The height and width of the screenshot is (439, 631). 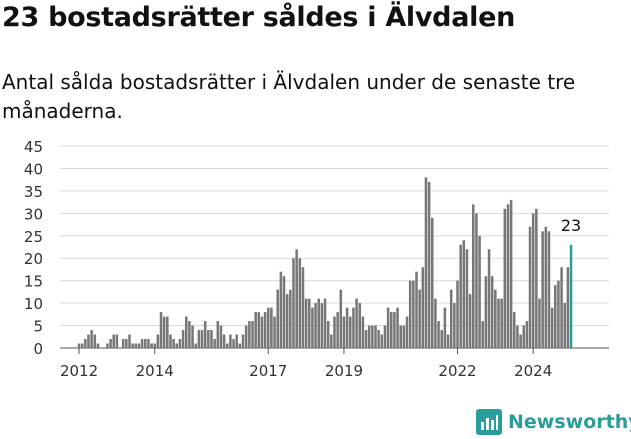 What do you see at coordinates (553, 422) in the screenshot?
I see `newsworthy-logo: Newsworthy` at bounding box center [553, 422].